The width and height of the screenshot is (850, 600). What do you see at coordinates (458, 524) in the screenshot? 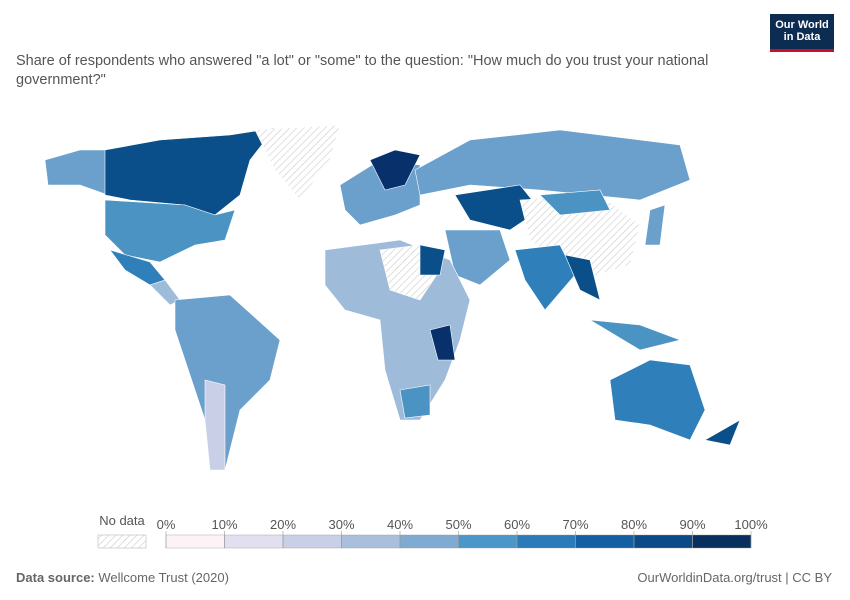
I see `legend-tick-label: 50%` at bounding box center [458, 524].